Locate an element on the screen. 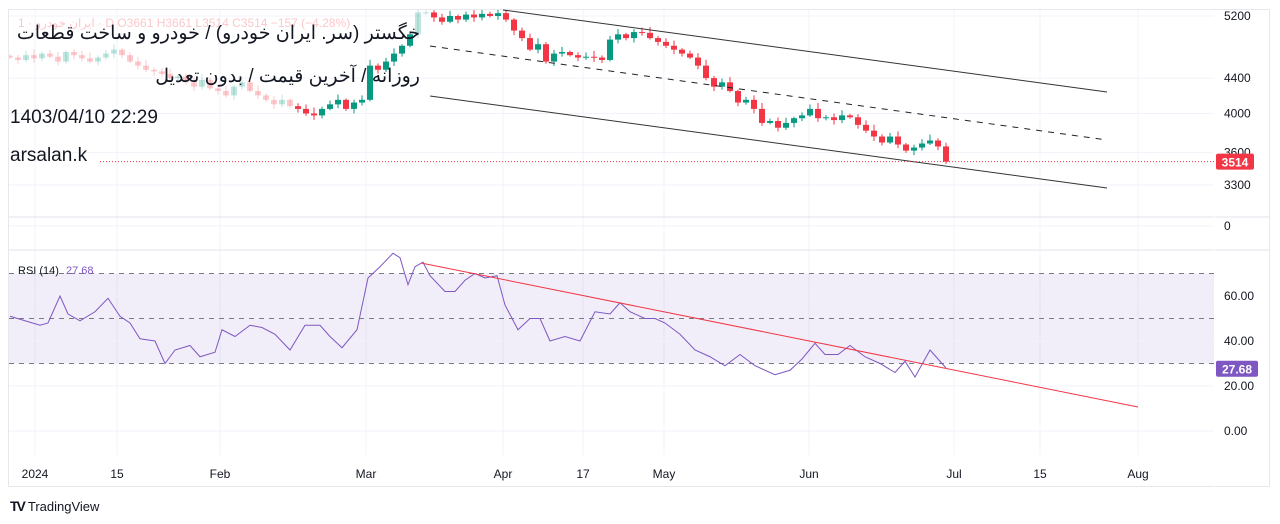 The width and height of the screenshot is (1280, 524). rsi-value-badge-label: 27.68 is located at coordinates (1237, 370).